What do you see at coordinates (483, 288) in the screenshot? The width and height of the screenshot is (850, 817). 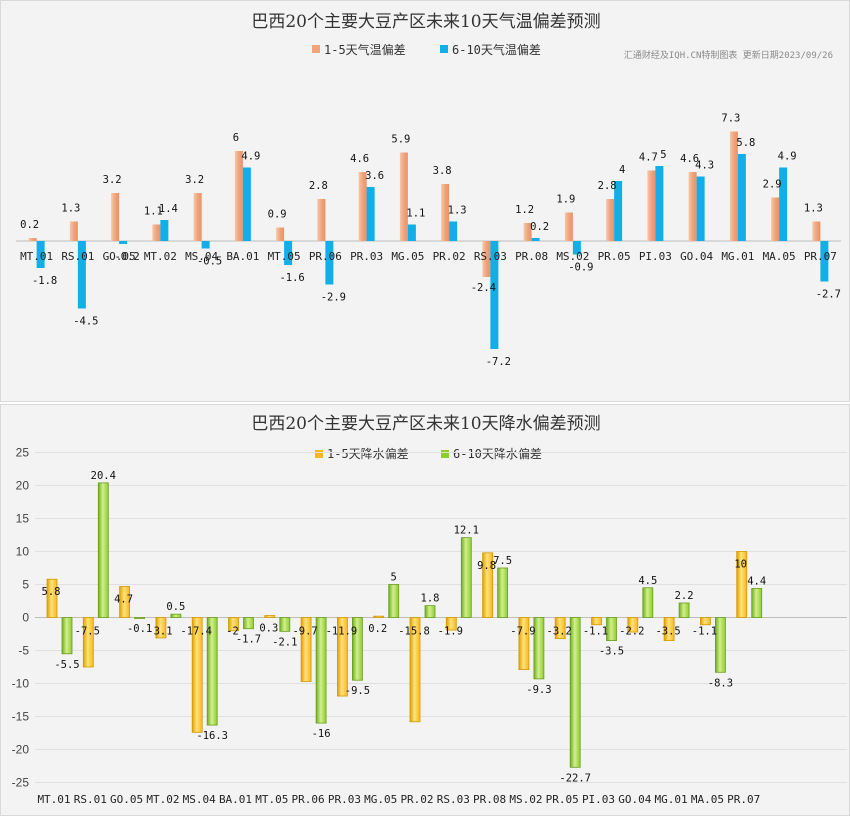 I see `temp-value-label-s1: -2.4` at bounding box center [483, 288].